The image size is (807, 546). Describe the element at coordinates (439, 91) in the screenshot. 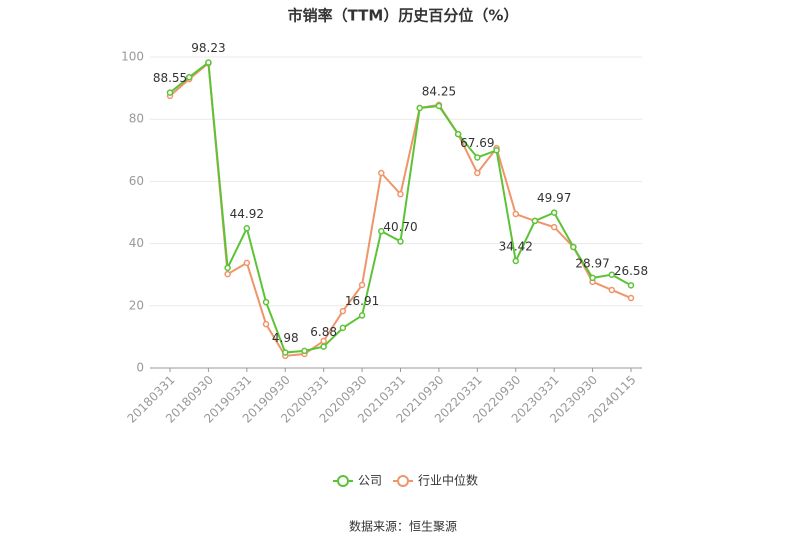

I see `data-label: 84.25` at that location.